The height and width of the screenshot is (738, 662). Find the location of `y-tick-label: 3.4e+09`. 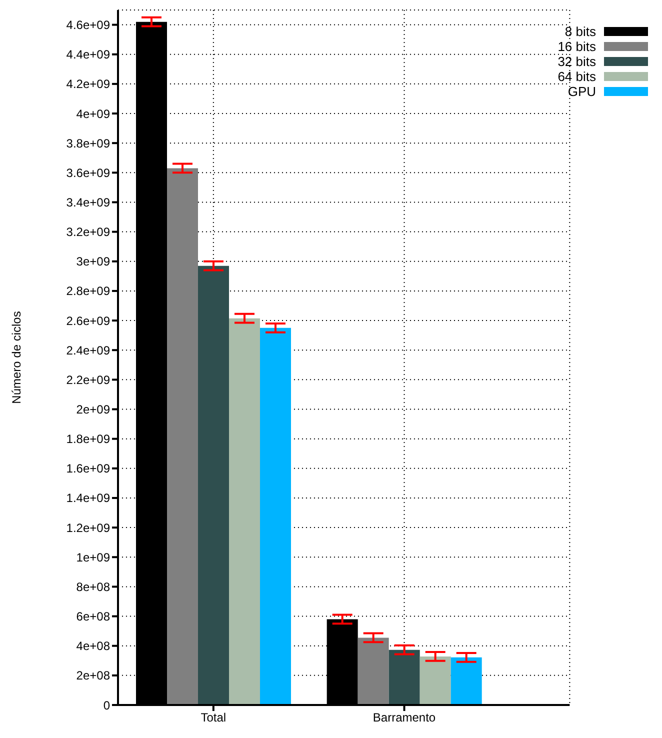

y-tick-label: 3.4e+09 is located at coordinates (88, 202).